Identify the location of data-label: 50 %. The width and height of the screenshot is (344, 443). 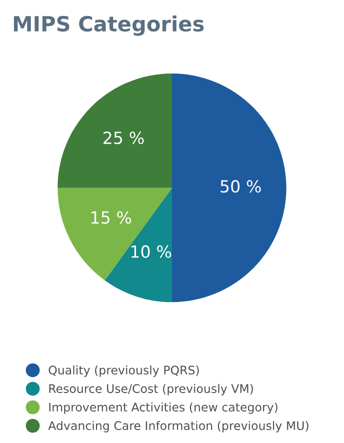
(240, 186).